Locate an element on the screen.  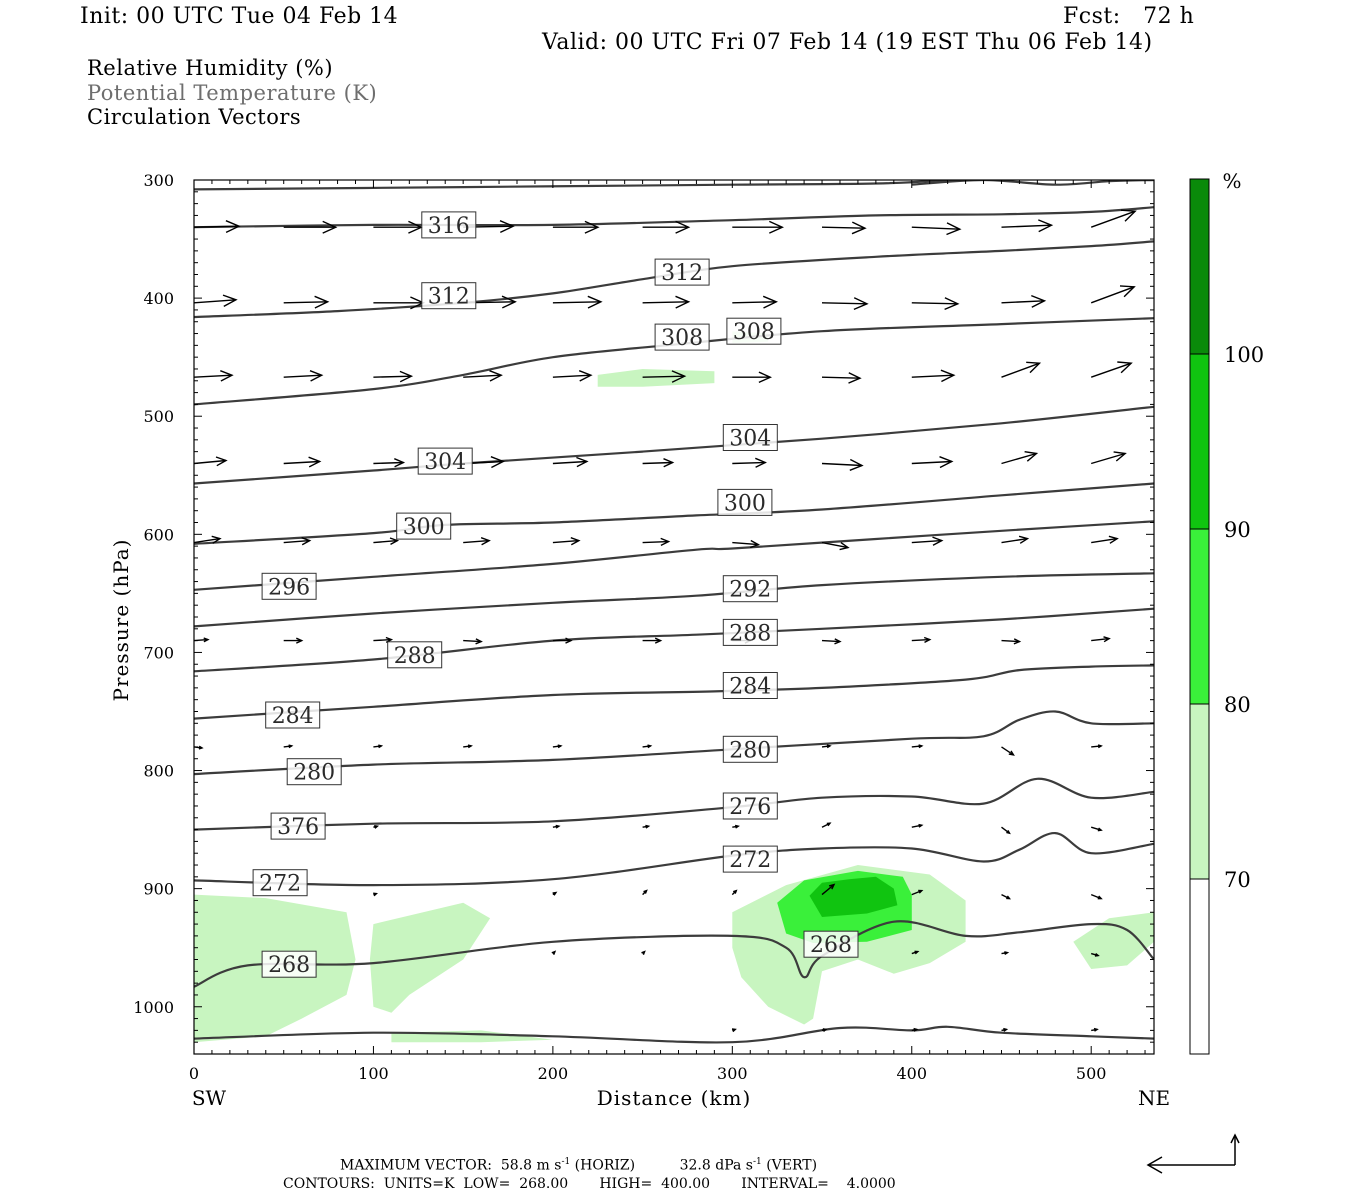
x-tick-label: 500 is located at coordinates (1091, 1073).